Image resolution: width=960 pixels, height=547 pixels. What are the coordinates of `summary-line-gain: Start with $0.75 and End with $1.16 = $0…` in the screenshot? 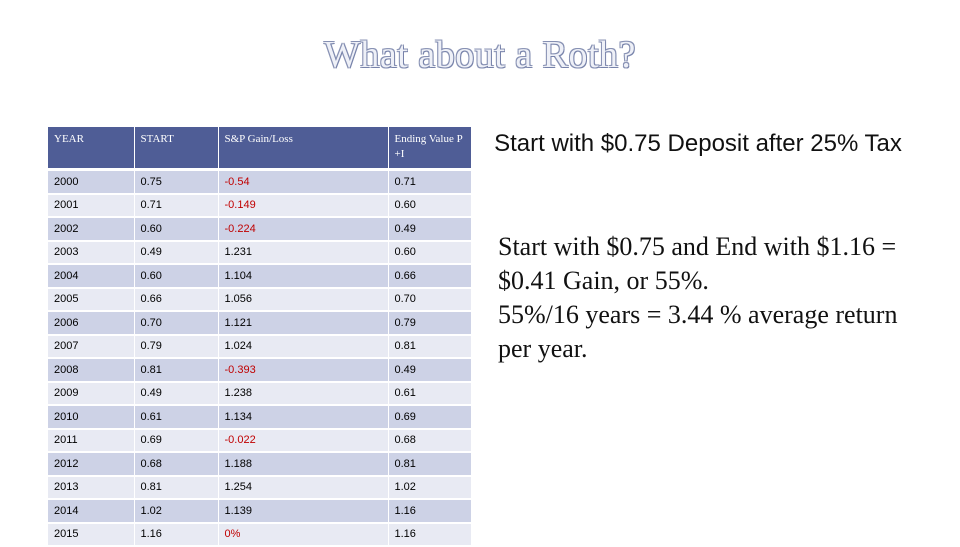 It's located at (697, 263).